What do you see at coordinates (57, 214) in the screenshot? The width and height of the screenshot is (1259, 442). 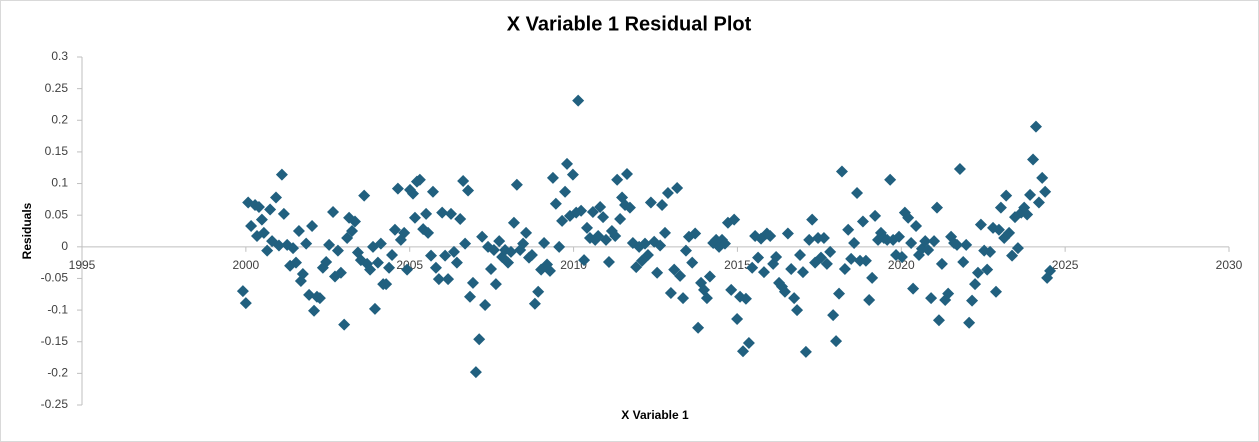 I see `y-tick-label: 0.05` at bounding box center [57, 214].